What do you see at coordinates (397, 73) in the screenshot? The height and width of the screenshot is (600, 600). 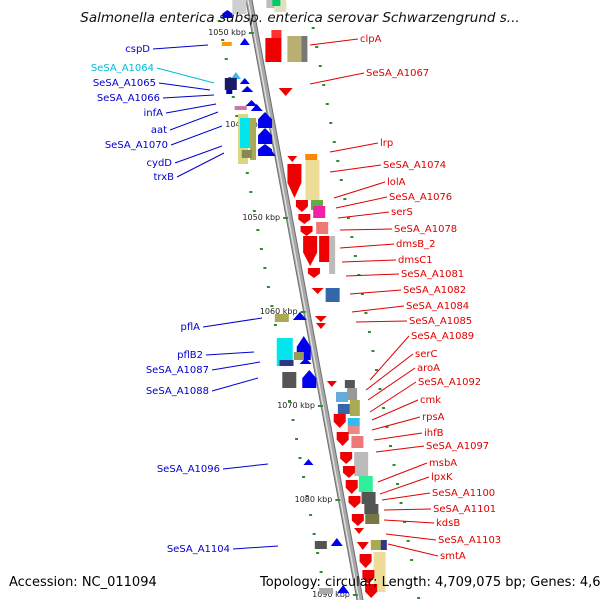 I see `gene-label-forward: SeSA_A1067` at bounding box center [397, 73].